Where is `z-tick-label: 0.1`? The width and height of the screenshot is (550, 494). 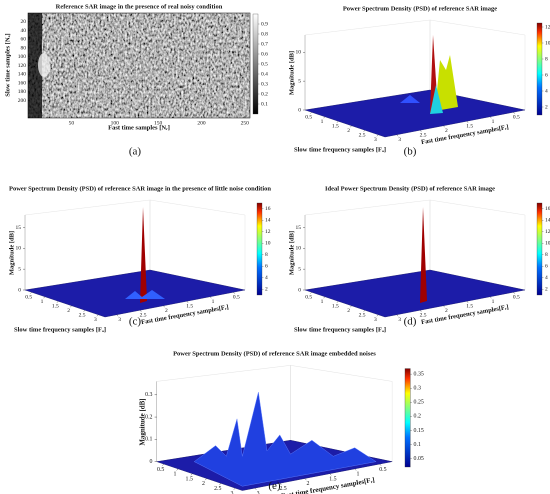 z-tick-label: 0.1 is located at coordinates (148, 440).